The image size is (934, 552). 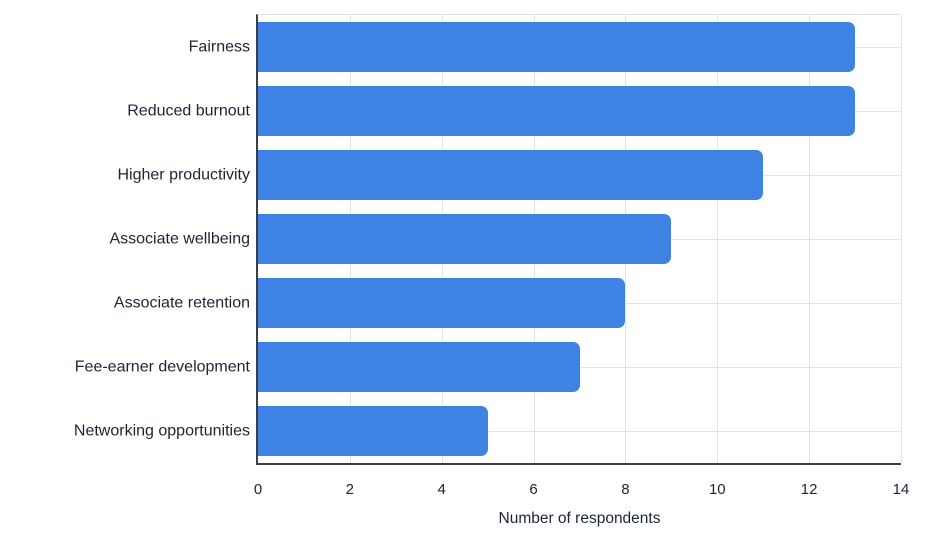 What do you see at coordinates (625, 489) in the screenshot?
I see `x-tick-label: 8` at bounding box center [625, 489].